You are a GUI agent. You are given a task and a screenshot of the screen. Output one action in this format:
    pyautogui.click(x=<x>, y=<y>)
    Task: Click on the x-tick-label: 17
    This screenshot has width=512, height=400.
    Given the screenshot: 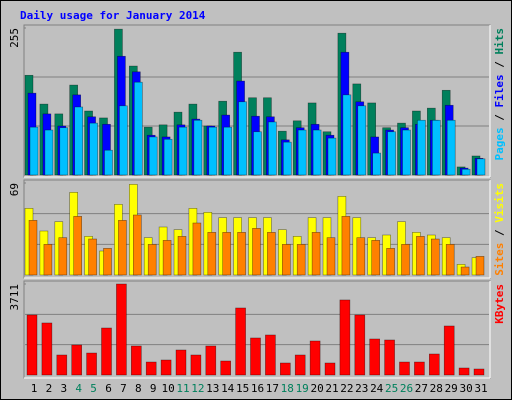 What is the action you would take?
    pyautogui.click(x=272, y=388)
    